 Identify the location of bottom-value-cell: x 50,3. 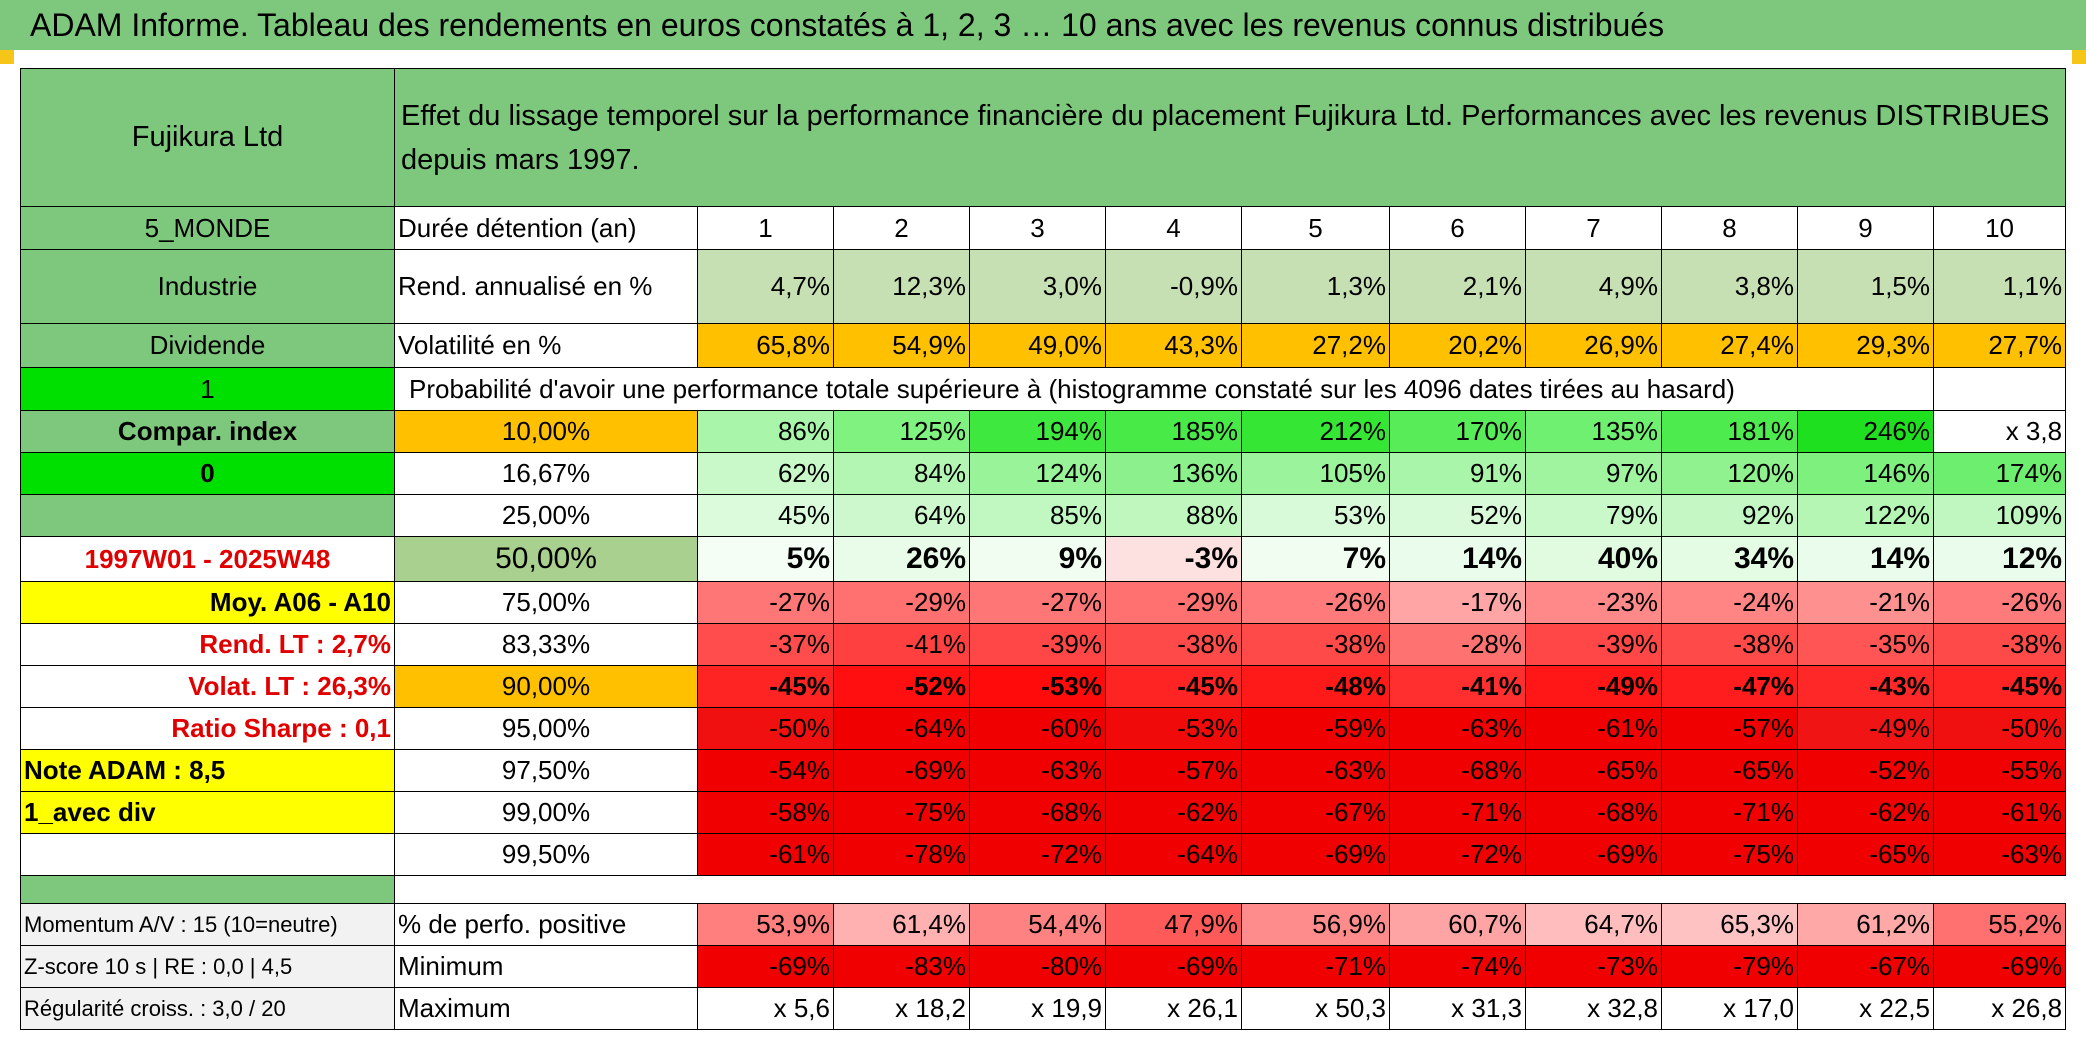
(1315, 1008).